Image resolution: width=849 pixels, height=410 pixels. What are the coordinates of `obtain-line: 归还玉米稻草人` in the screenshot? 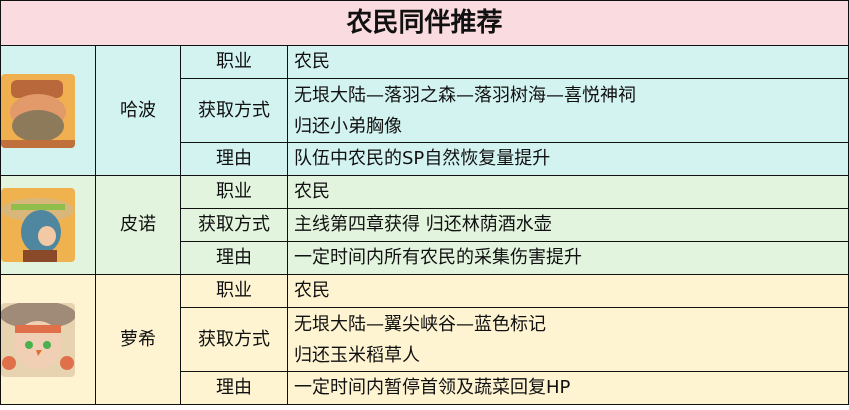 It's located at (357, 355).